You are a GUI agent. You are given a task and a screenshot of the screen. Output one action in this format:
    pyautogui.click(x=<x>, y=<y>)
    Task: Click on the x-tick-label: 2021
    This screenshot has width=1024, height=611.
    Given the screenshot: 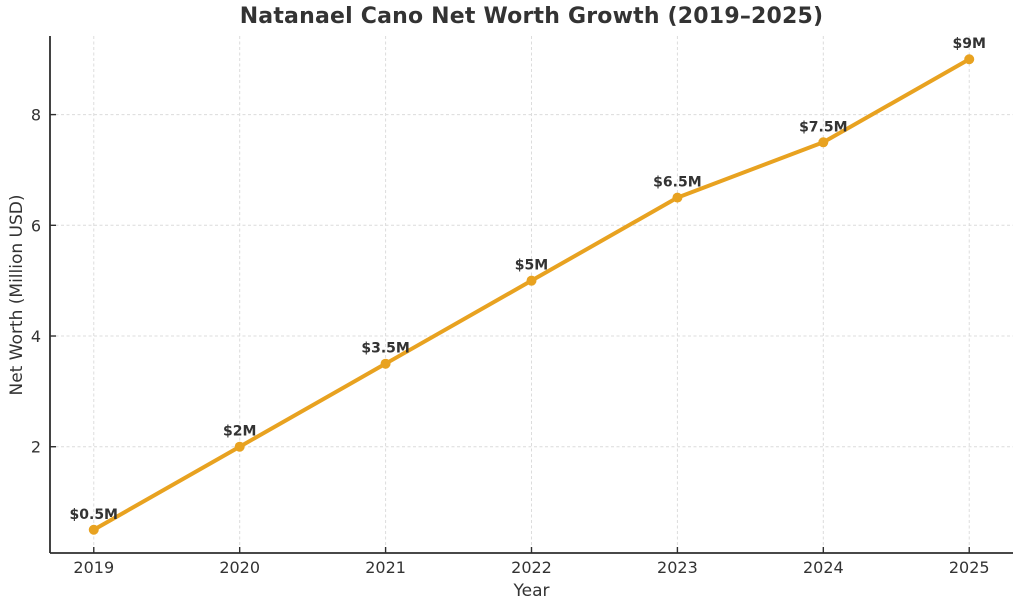 What is the action you would take?
    pyautogui.click(x=385, y=567)
    